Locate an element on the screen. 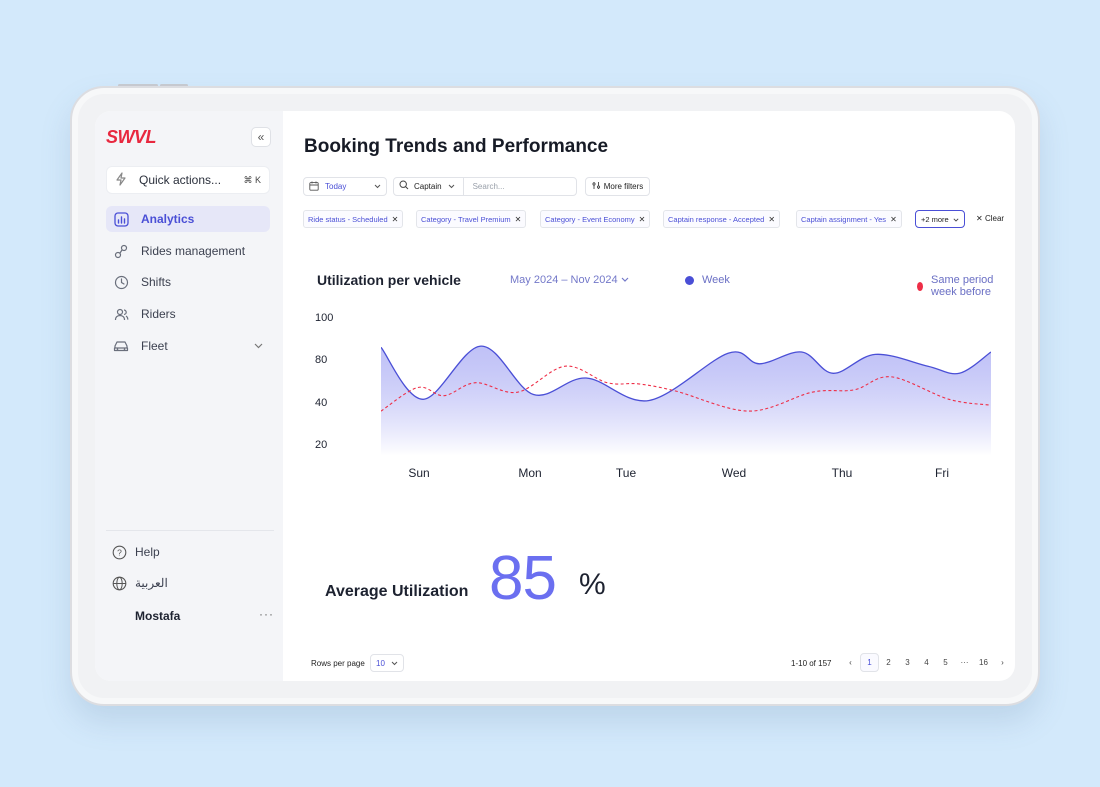  filter-chip: Captain response - Accepted ✕ is located at coordinates (722, 219).